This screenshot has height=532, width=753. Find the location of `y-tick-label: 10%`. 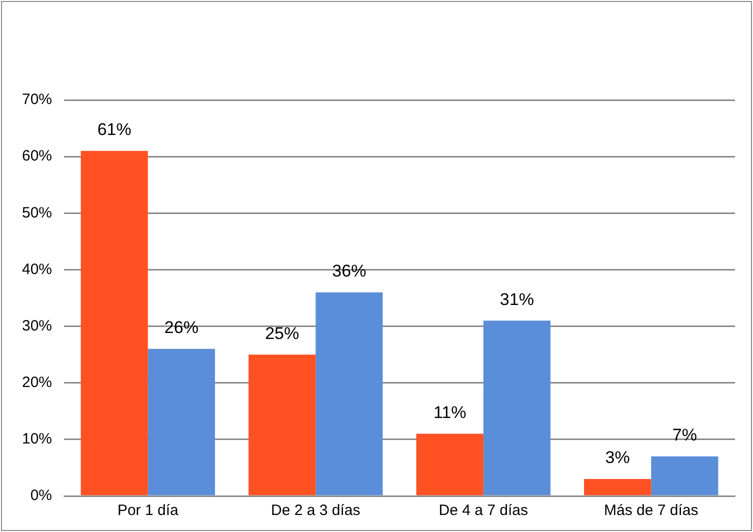

y-tick-label: 10% is located at coordinates (37, 439).